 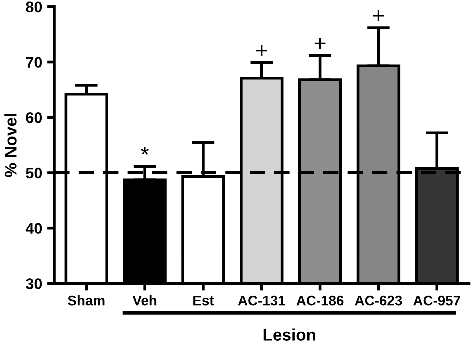 What do you see at coordinates (10, 146) in the screenshot?
I see `y-axis-title: % Novel` at bounding box center [10, 146].